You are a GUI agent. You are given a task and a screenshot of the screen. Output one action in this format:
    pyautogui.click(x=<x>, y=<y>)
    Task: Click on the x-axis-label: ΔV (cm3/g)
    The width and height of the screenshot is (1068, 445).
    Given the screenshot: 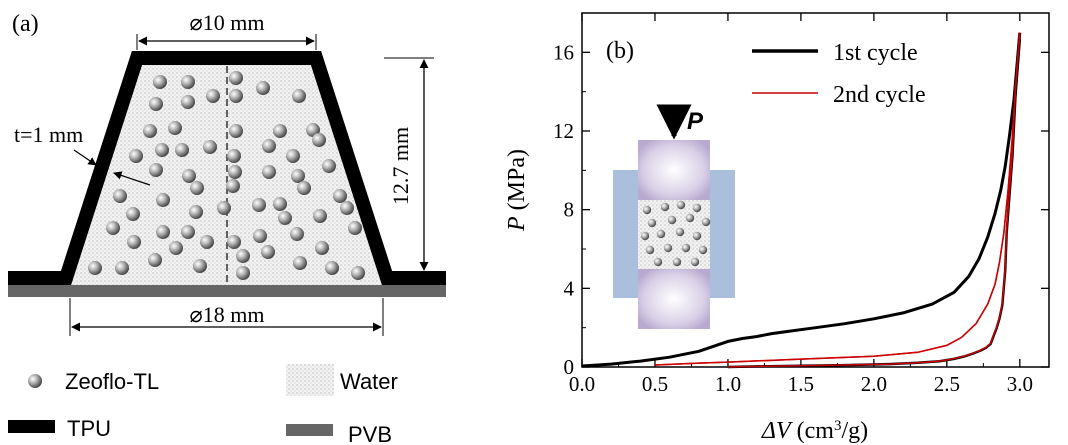 What is the action you would take?
    pyautogui.click(x=814, y=431)
    